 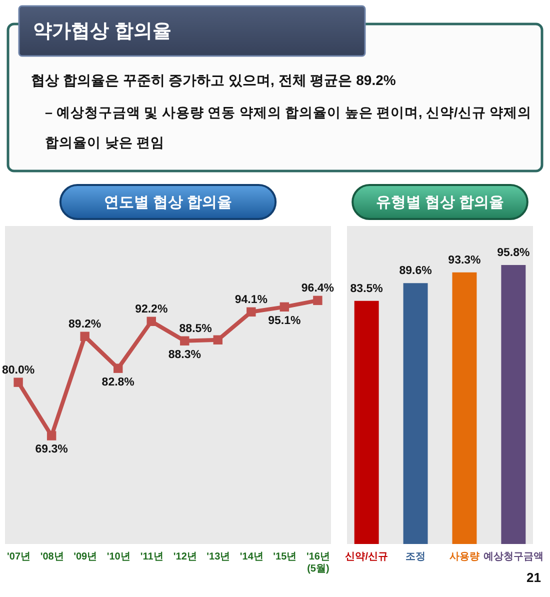 I want to click on x-tick-label: 신약/신규, so click(x=366, y=557).